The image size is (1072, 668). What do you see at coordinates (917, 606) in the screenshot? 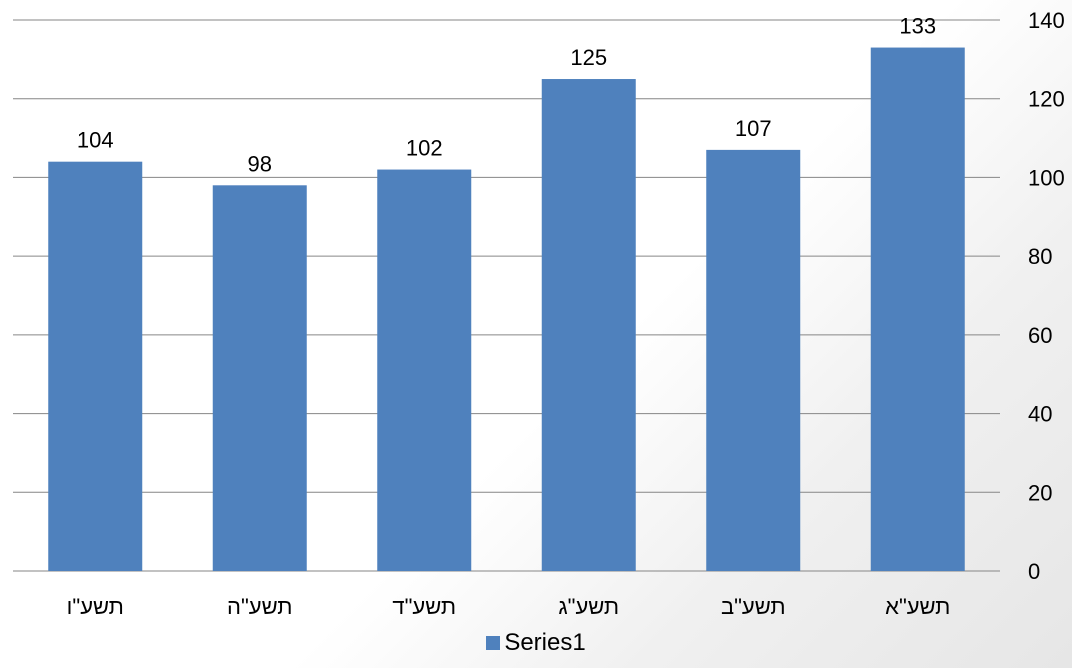
I see `x-tick-label: תשע"א` at bounding box center [917, 606].